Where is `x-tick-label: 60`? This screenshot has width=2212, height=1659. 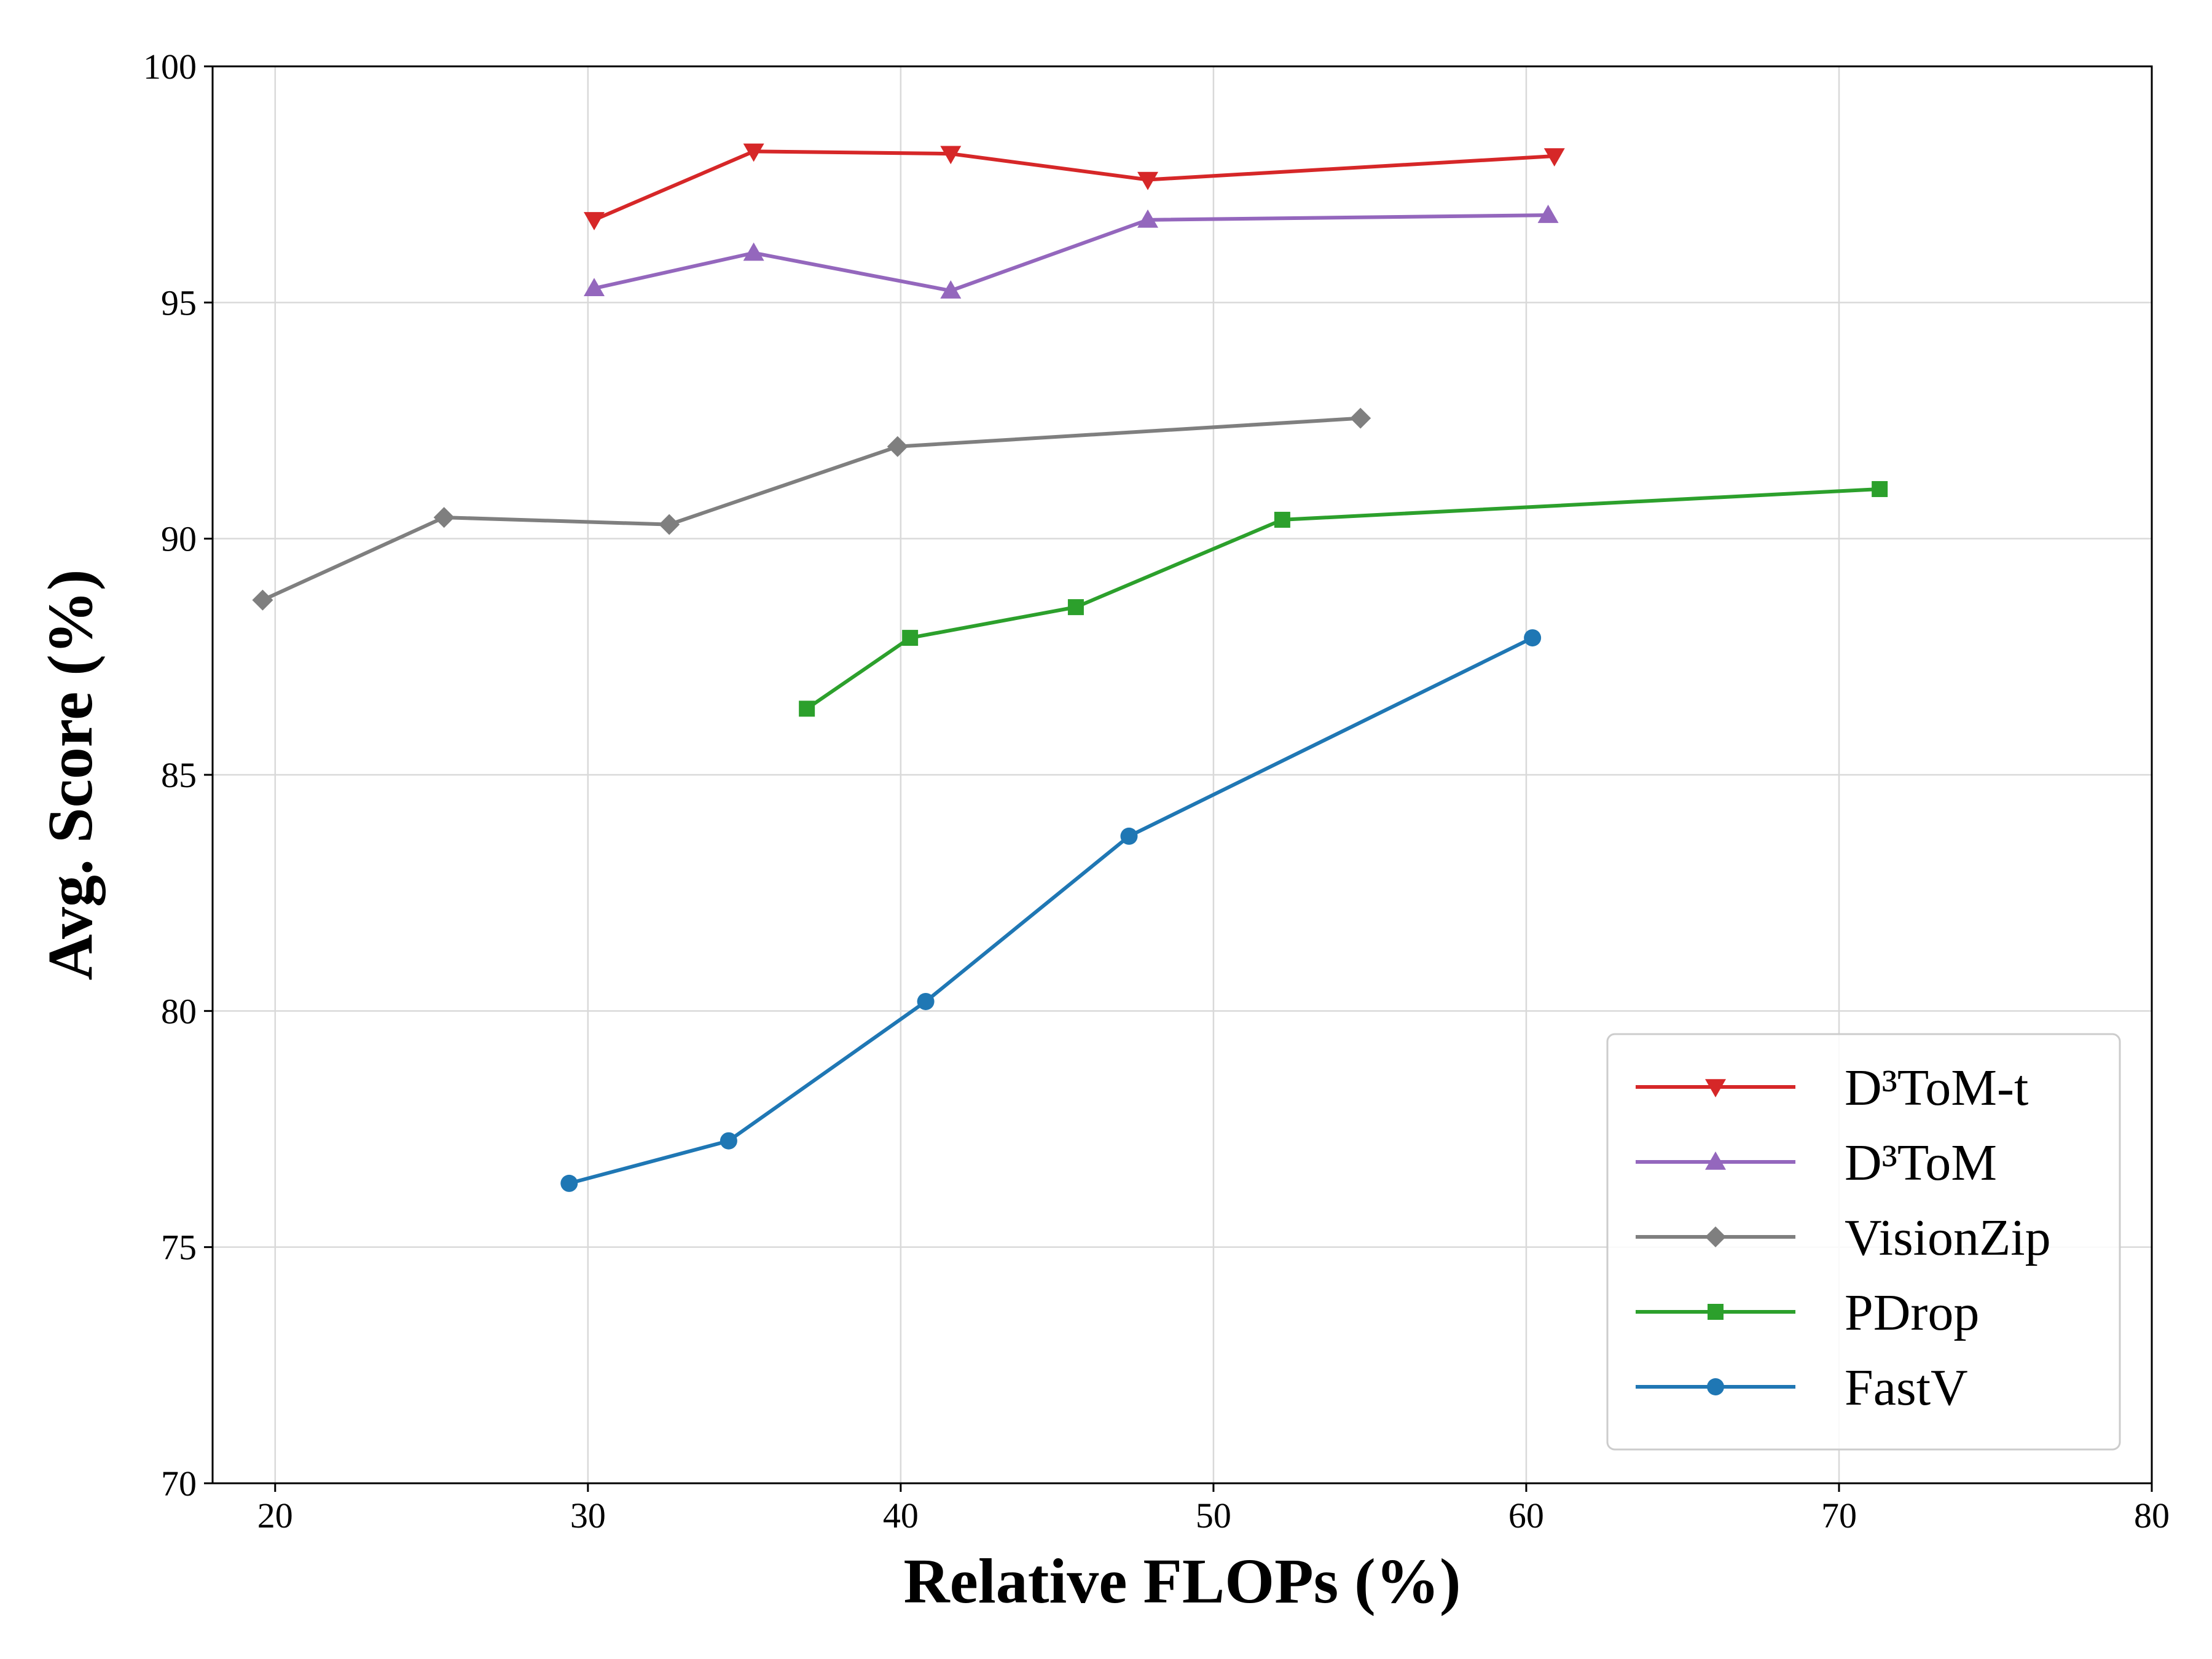
x-tick-label: 60 is located at coordinates (1526, 1515).